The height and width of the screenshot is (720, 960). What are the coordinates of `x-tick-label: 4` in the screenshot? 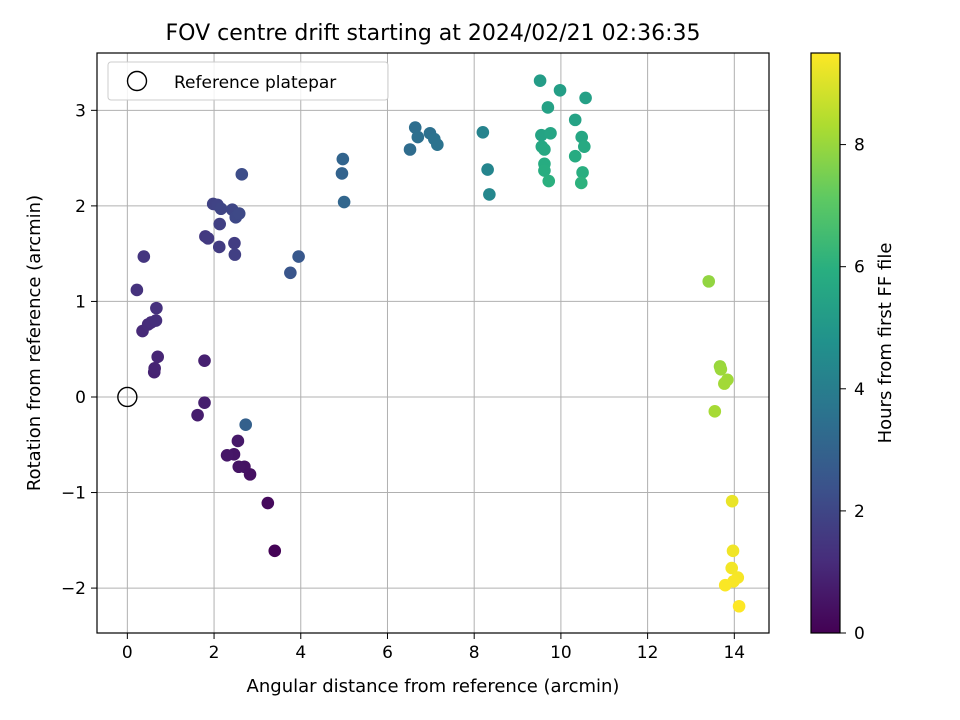 It's located at (300, 653).